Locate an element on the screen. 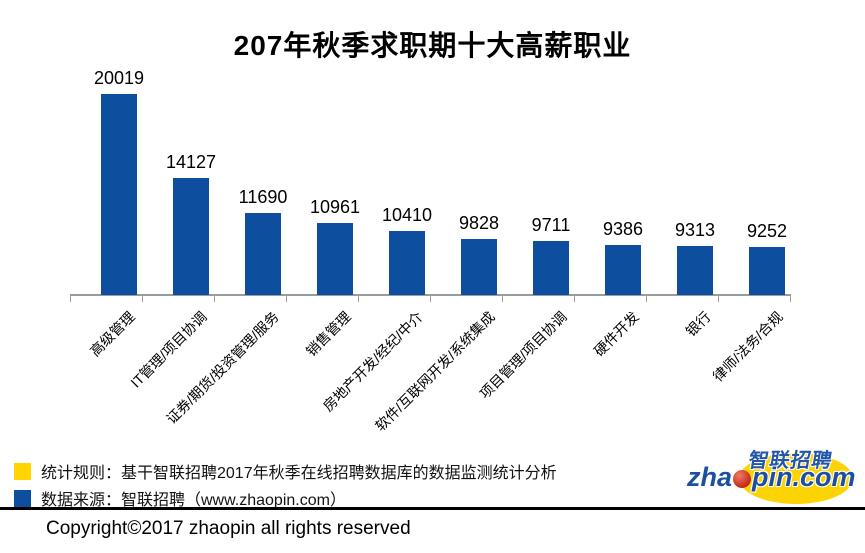  footnote-data-source: 数据来源：智联招聘（www.zhaopin.com） is located at coordinates (180, 498).